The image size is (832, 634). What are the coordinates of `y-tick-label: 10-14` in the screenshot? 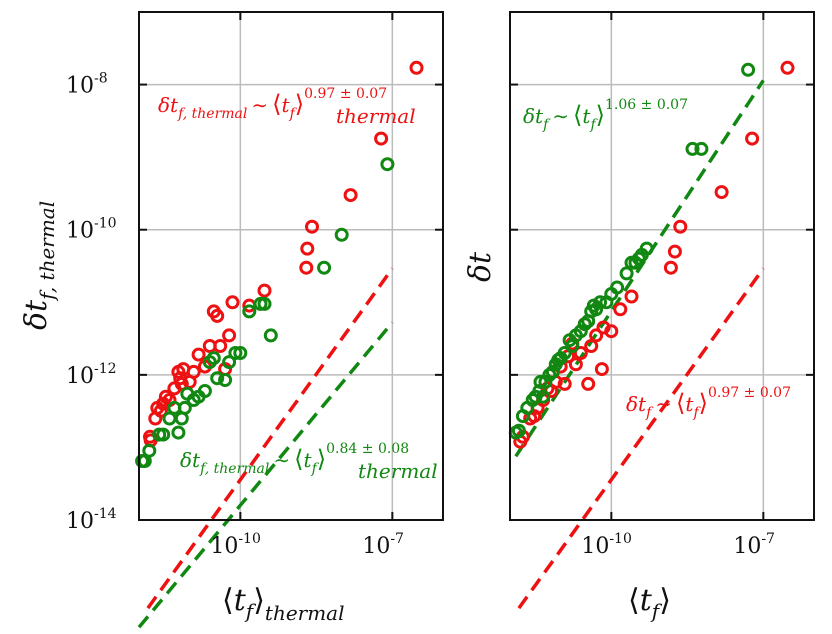 It's located at (91, 520).